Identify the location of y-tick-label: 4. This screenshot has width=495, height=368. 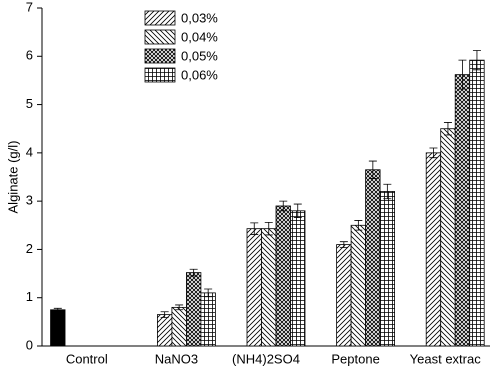
(29, 151).